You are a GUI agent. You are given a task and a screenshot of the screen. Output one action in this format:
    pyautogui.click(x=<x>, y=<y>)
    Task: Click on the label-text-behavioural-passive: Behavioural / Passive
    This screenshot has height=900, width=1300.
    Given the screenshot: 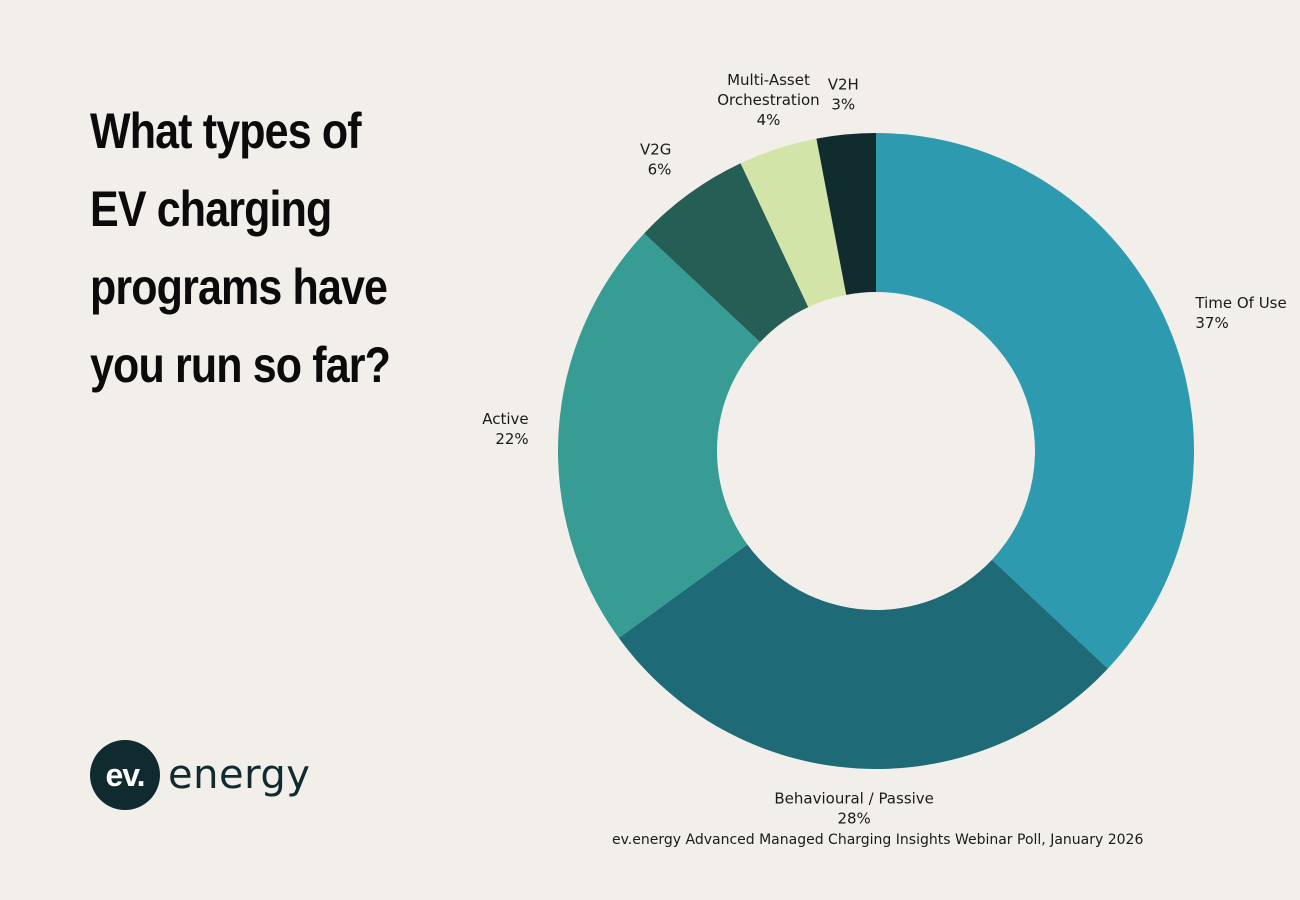 What is the action you would take?
    pyautogui.click(x=854, y=798)
    